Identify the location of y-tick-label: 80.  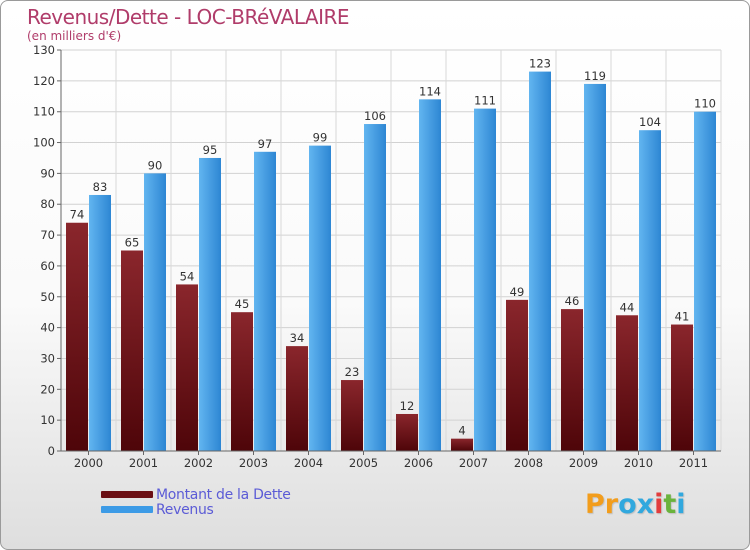
(47, 204).